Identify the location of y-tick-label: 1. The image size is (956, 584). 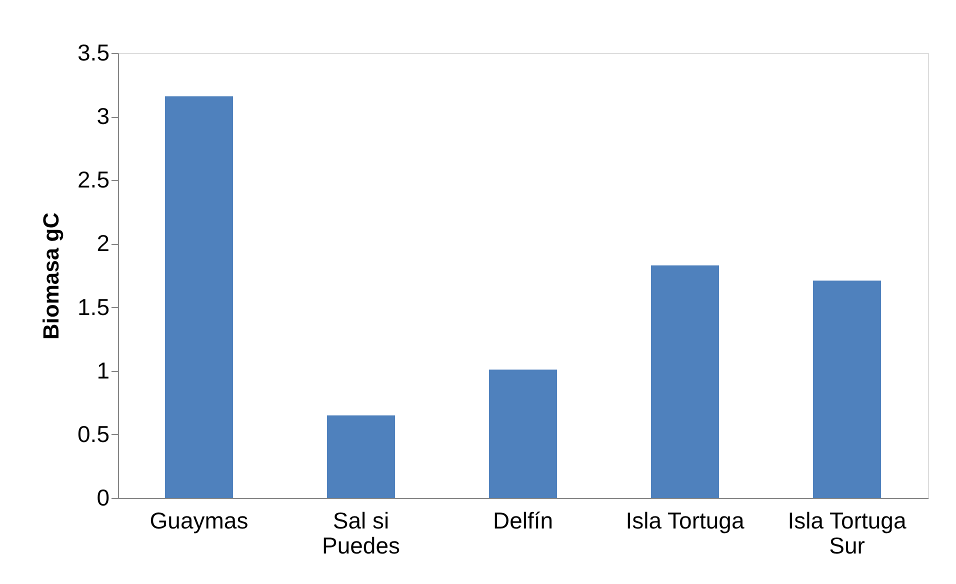
(103, 370).